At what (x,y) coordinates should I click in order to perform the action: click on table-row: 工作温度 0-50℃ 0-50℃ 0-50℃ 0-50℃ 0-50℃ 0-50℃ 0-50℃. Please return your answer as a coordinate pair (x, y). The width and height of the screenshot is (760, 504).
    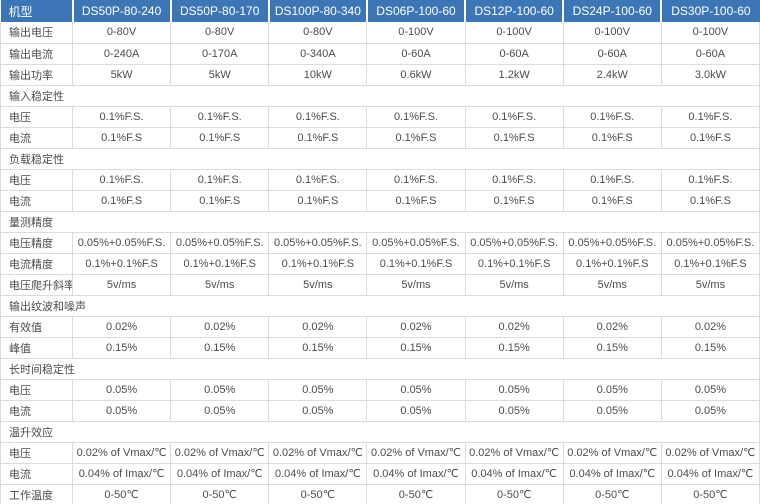
    Looking at the image, I should click on (380, 493).